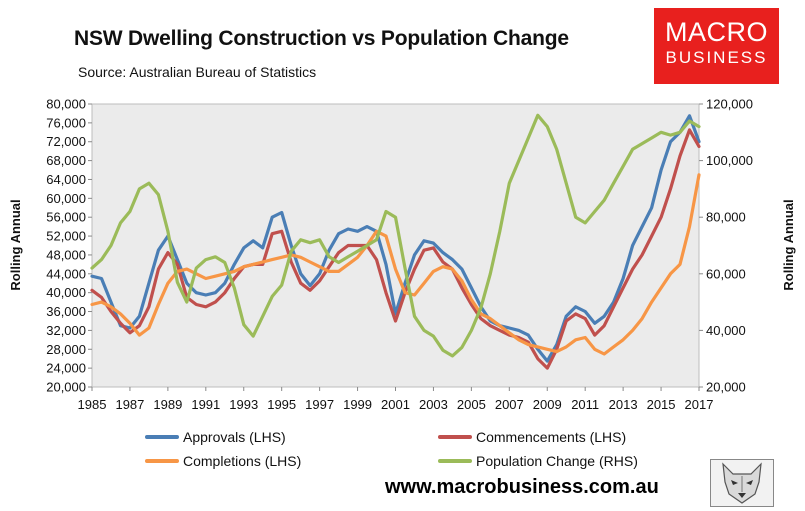 Image resolution: width=805 pixels, height=511 pixels. What do you see at coordinates (585, 404) in the screenshot?
I see `x-tick-label: 2011` at bounding box center [585, 404].